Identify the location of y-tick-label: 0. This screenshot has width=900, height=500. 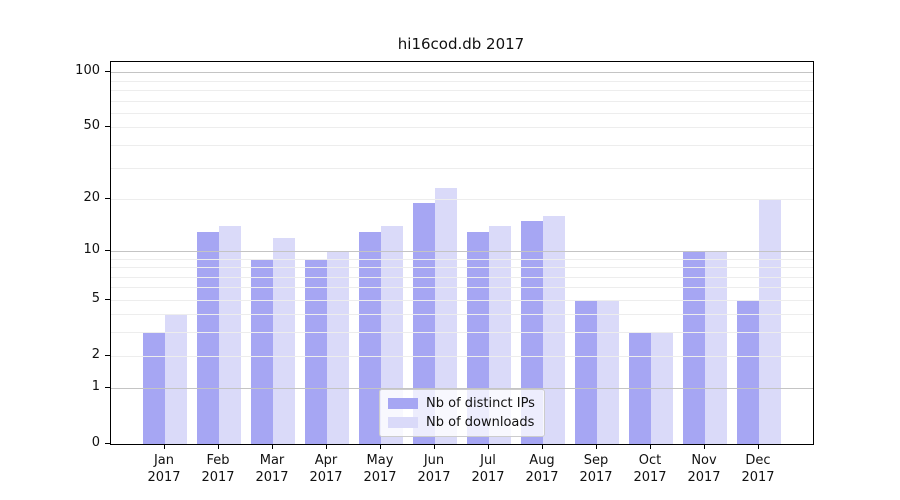
(95, 442).